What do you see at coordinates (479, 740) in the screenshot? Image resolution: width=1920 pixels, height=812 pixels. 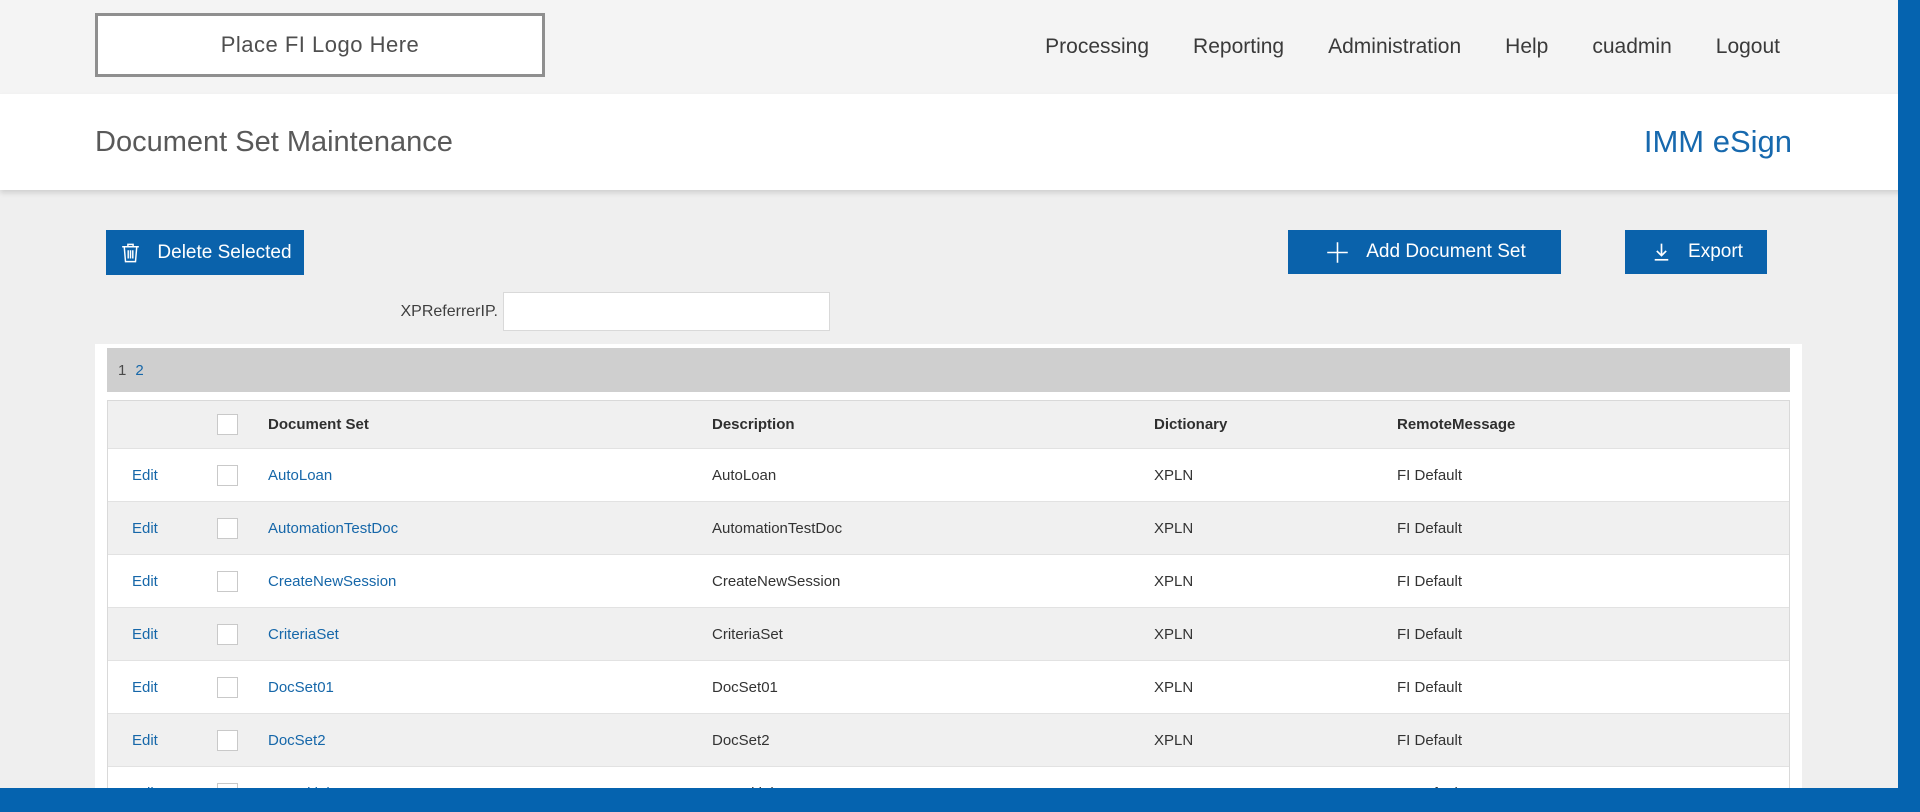 I see `document-set-cell: DocSet2` at bounding box center [479, 740].